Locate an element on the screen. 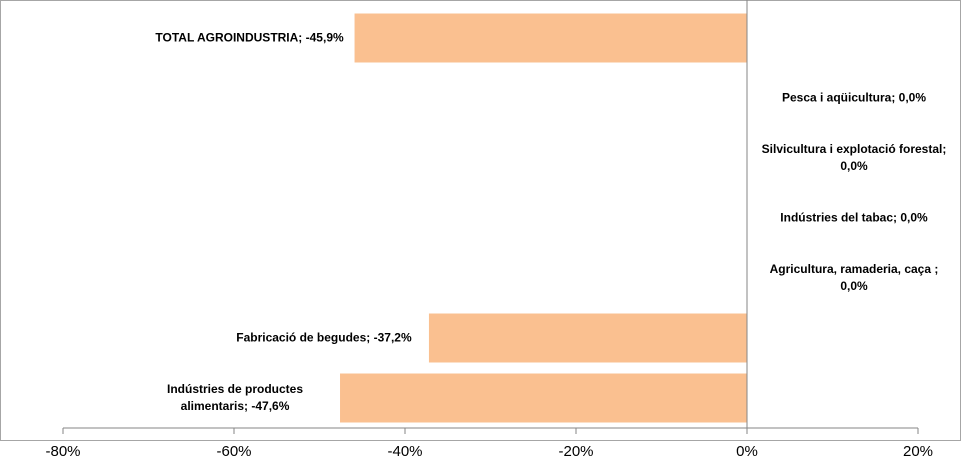 Image resolution: width=962 pixels, height=464 pixels. data-label: Indústries del tabac; 0,0% is located at coordinates (854, 217).